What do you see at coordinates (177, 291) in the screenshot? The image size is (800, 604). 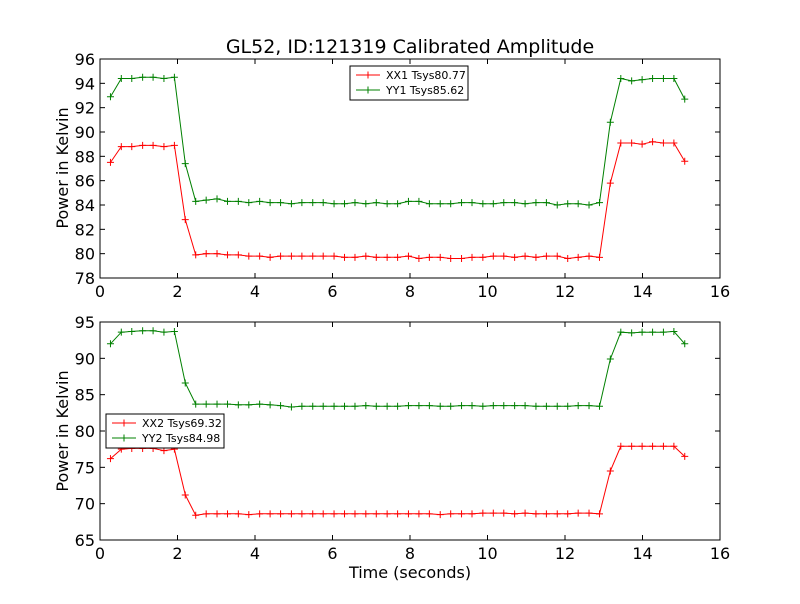 I see `top-xtick-label: 2` at bounding box center [177, 291].